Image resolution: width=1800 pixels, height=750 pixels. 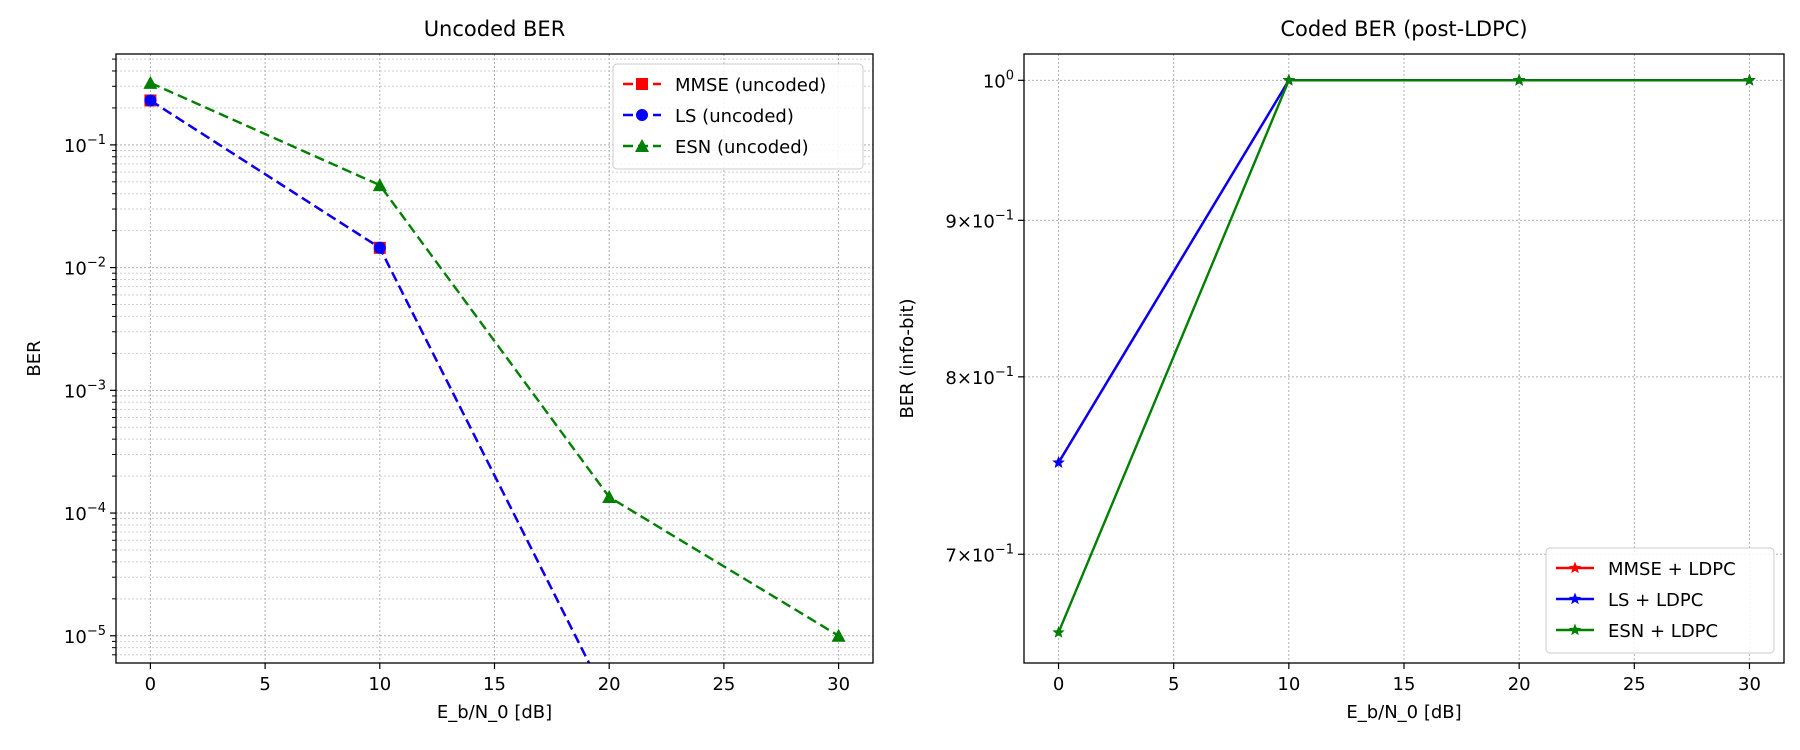 What do you see at coordinates (734, 116) in the screenshot?
I see `legend-label: LS (uncoded)` at bounding box center [734, 116].